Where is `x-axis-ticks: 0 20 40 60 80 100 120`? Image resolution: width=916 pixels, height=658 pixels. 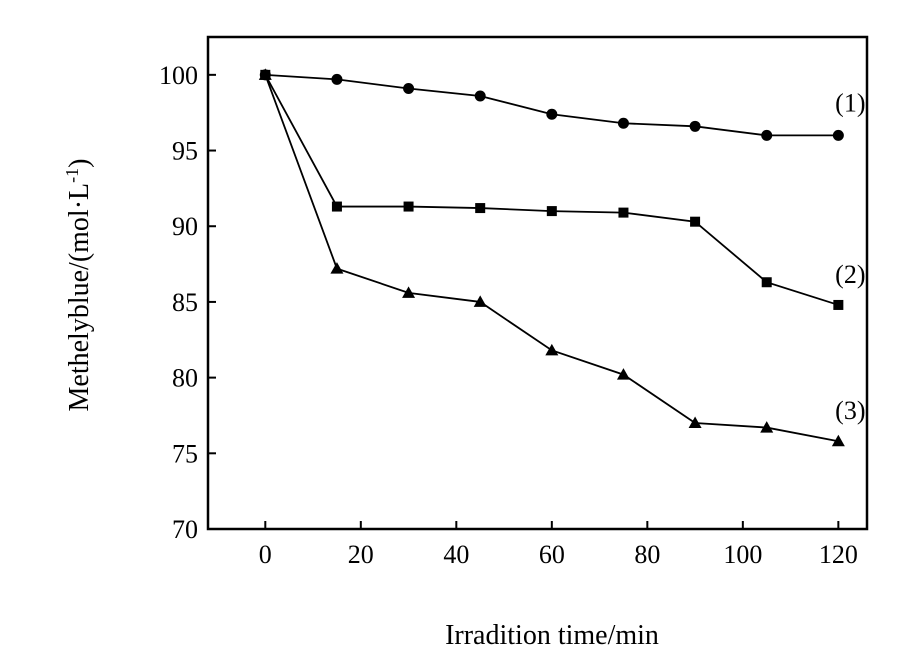
x-axis-ticks: 0 20 40 60 80 100 120 is located at coordinates (558, 545).